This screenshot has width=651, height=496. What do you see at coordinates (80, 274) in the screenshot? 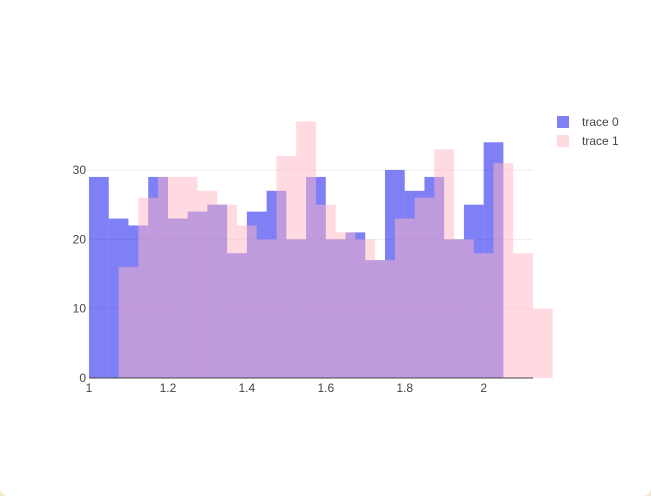
I see `y-tick-labels: 0 10 20 30` at bounding box center [80, 274].